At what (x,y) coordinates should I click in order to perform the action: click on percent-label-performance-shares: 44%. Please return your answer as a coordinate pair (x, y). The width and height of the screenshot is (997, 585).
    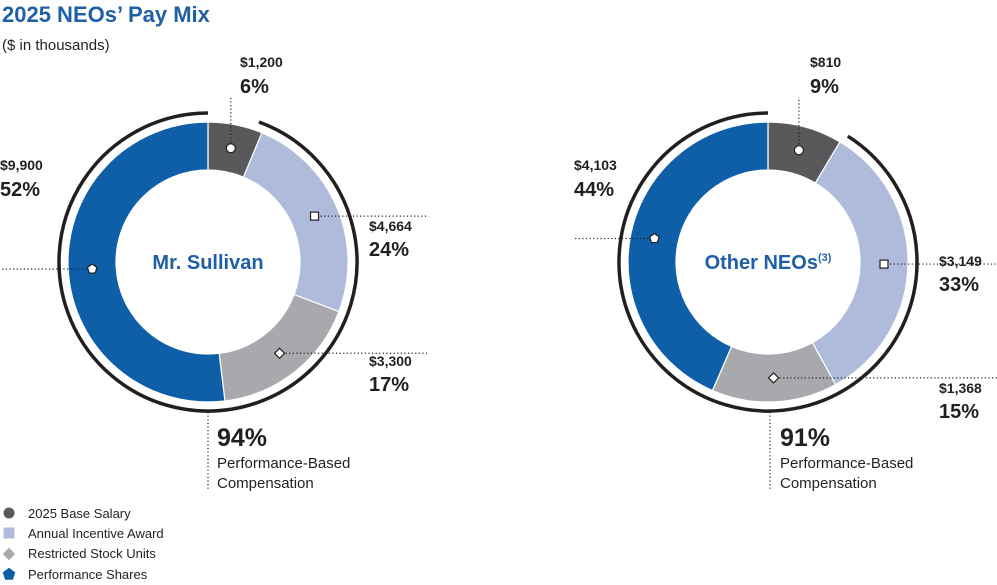
    Looking at the image, I should click on (594, 190).